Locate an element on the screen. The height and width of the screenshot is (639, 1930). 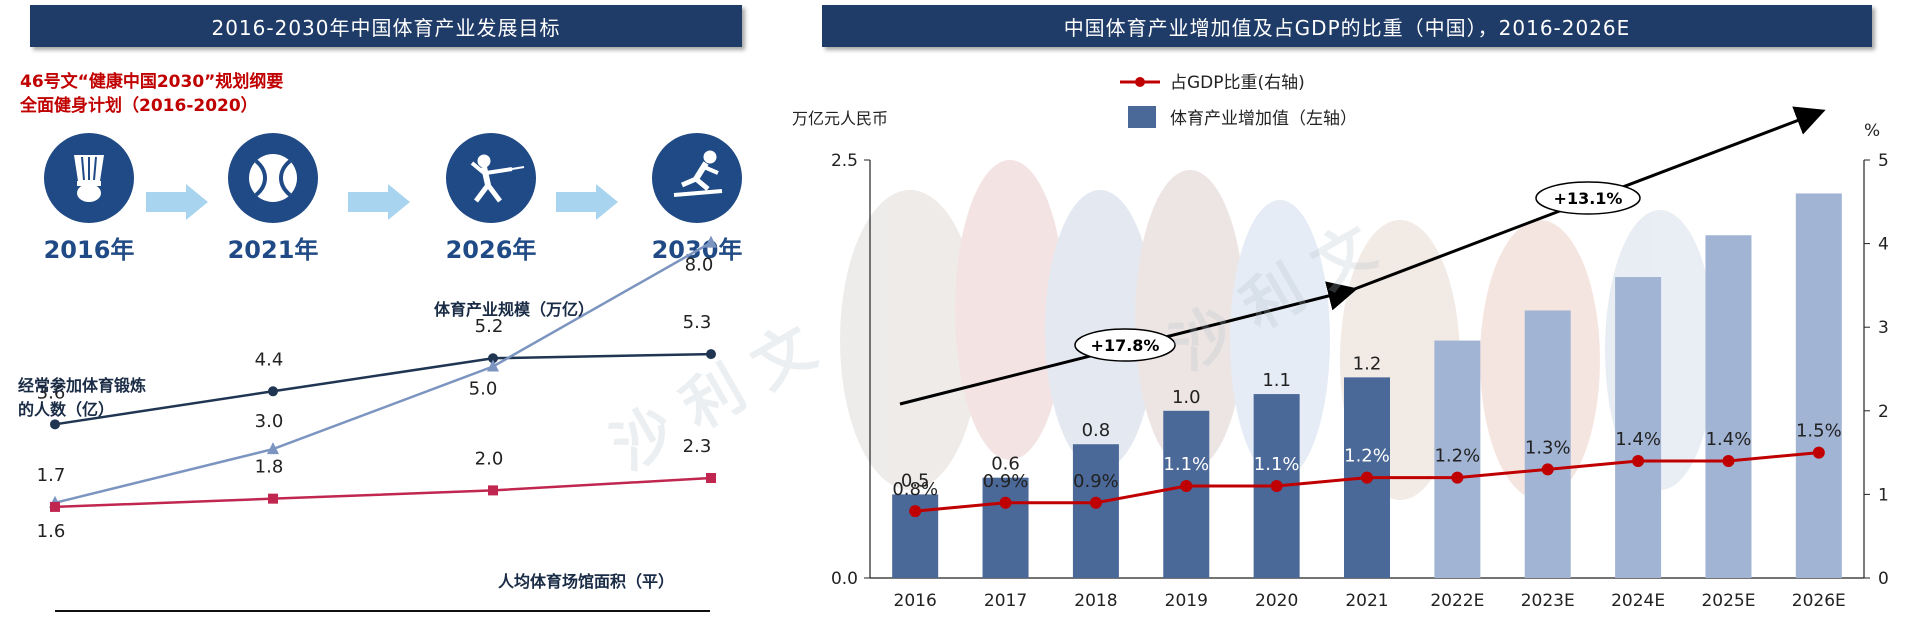
bar-2026E is located at coordinates (1818, 385).